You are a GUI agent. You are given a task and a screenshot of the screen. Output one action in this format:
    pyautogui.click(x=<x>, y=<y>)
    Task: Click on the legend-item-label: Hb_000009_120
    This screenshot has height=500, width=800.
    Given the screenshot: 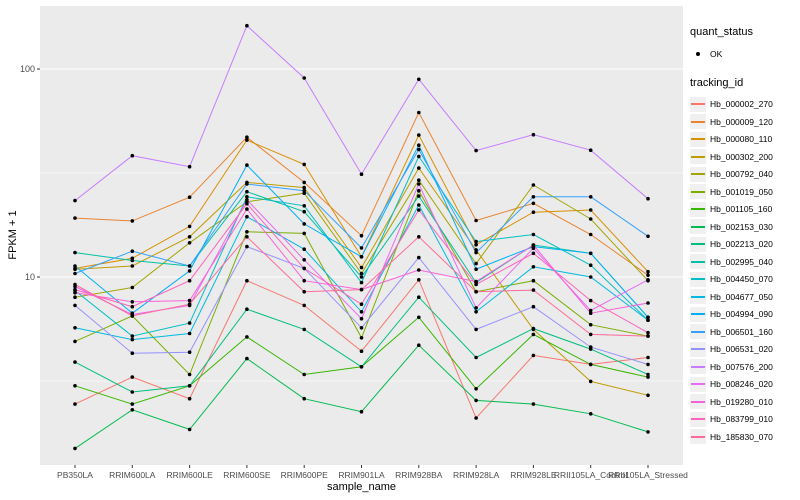 What is the action you would take?
    pyautogui.click(x=741, y=121)
    